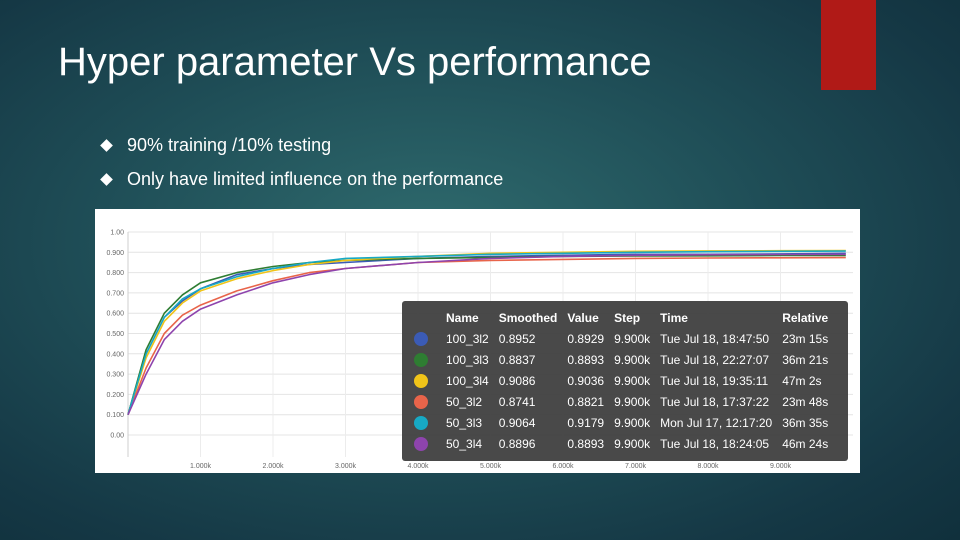 Image resolution: width=960 pixels, height=540 pixels. Describe the element at coordinates (115, 354) in the screenshot. I see `y-tick-label: 0.400` at that location.